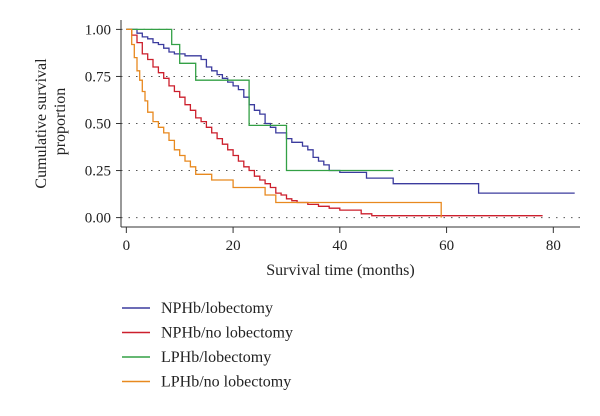 Image resolution: width=600 pixels, height=416 pixels. Describe the element at coordinates (227, 333) in the screenshot. I see `legend-label-nphb-no-lobectomy: NPHb/no lobectomy` at that location.